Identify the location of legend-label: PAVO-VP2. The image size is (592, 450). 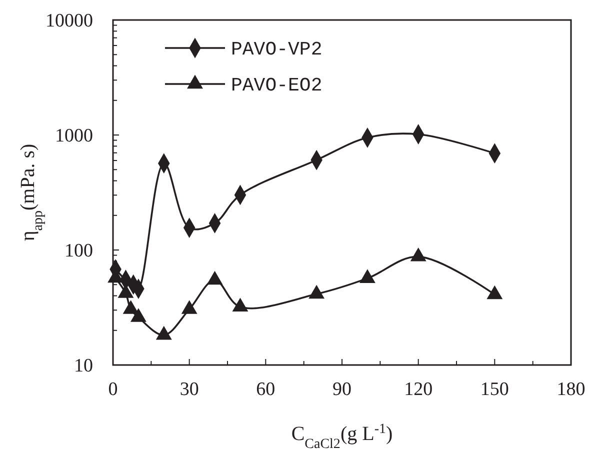
(276, 49).